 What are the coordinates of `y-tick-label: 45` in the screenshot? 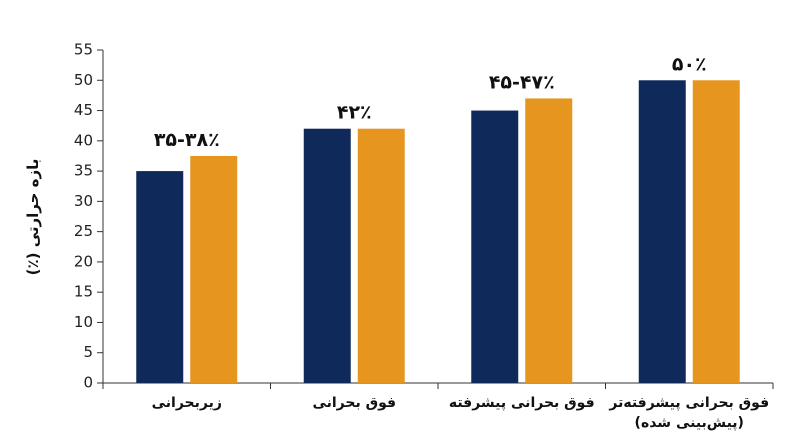 It's located at (83, 110).